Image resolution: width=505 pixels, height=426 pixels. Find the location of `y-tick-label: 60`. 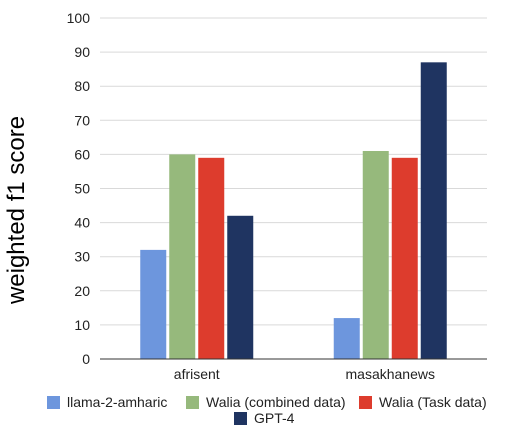

y-tick-label: 60 is located at coordinates (82, 154).